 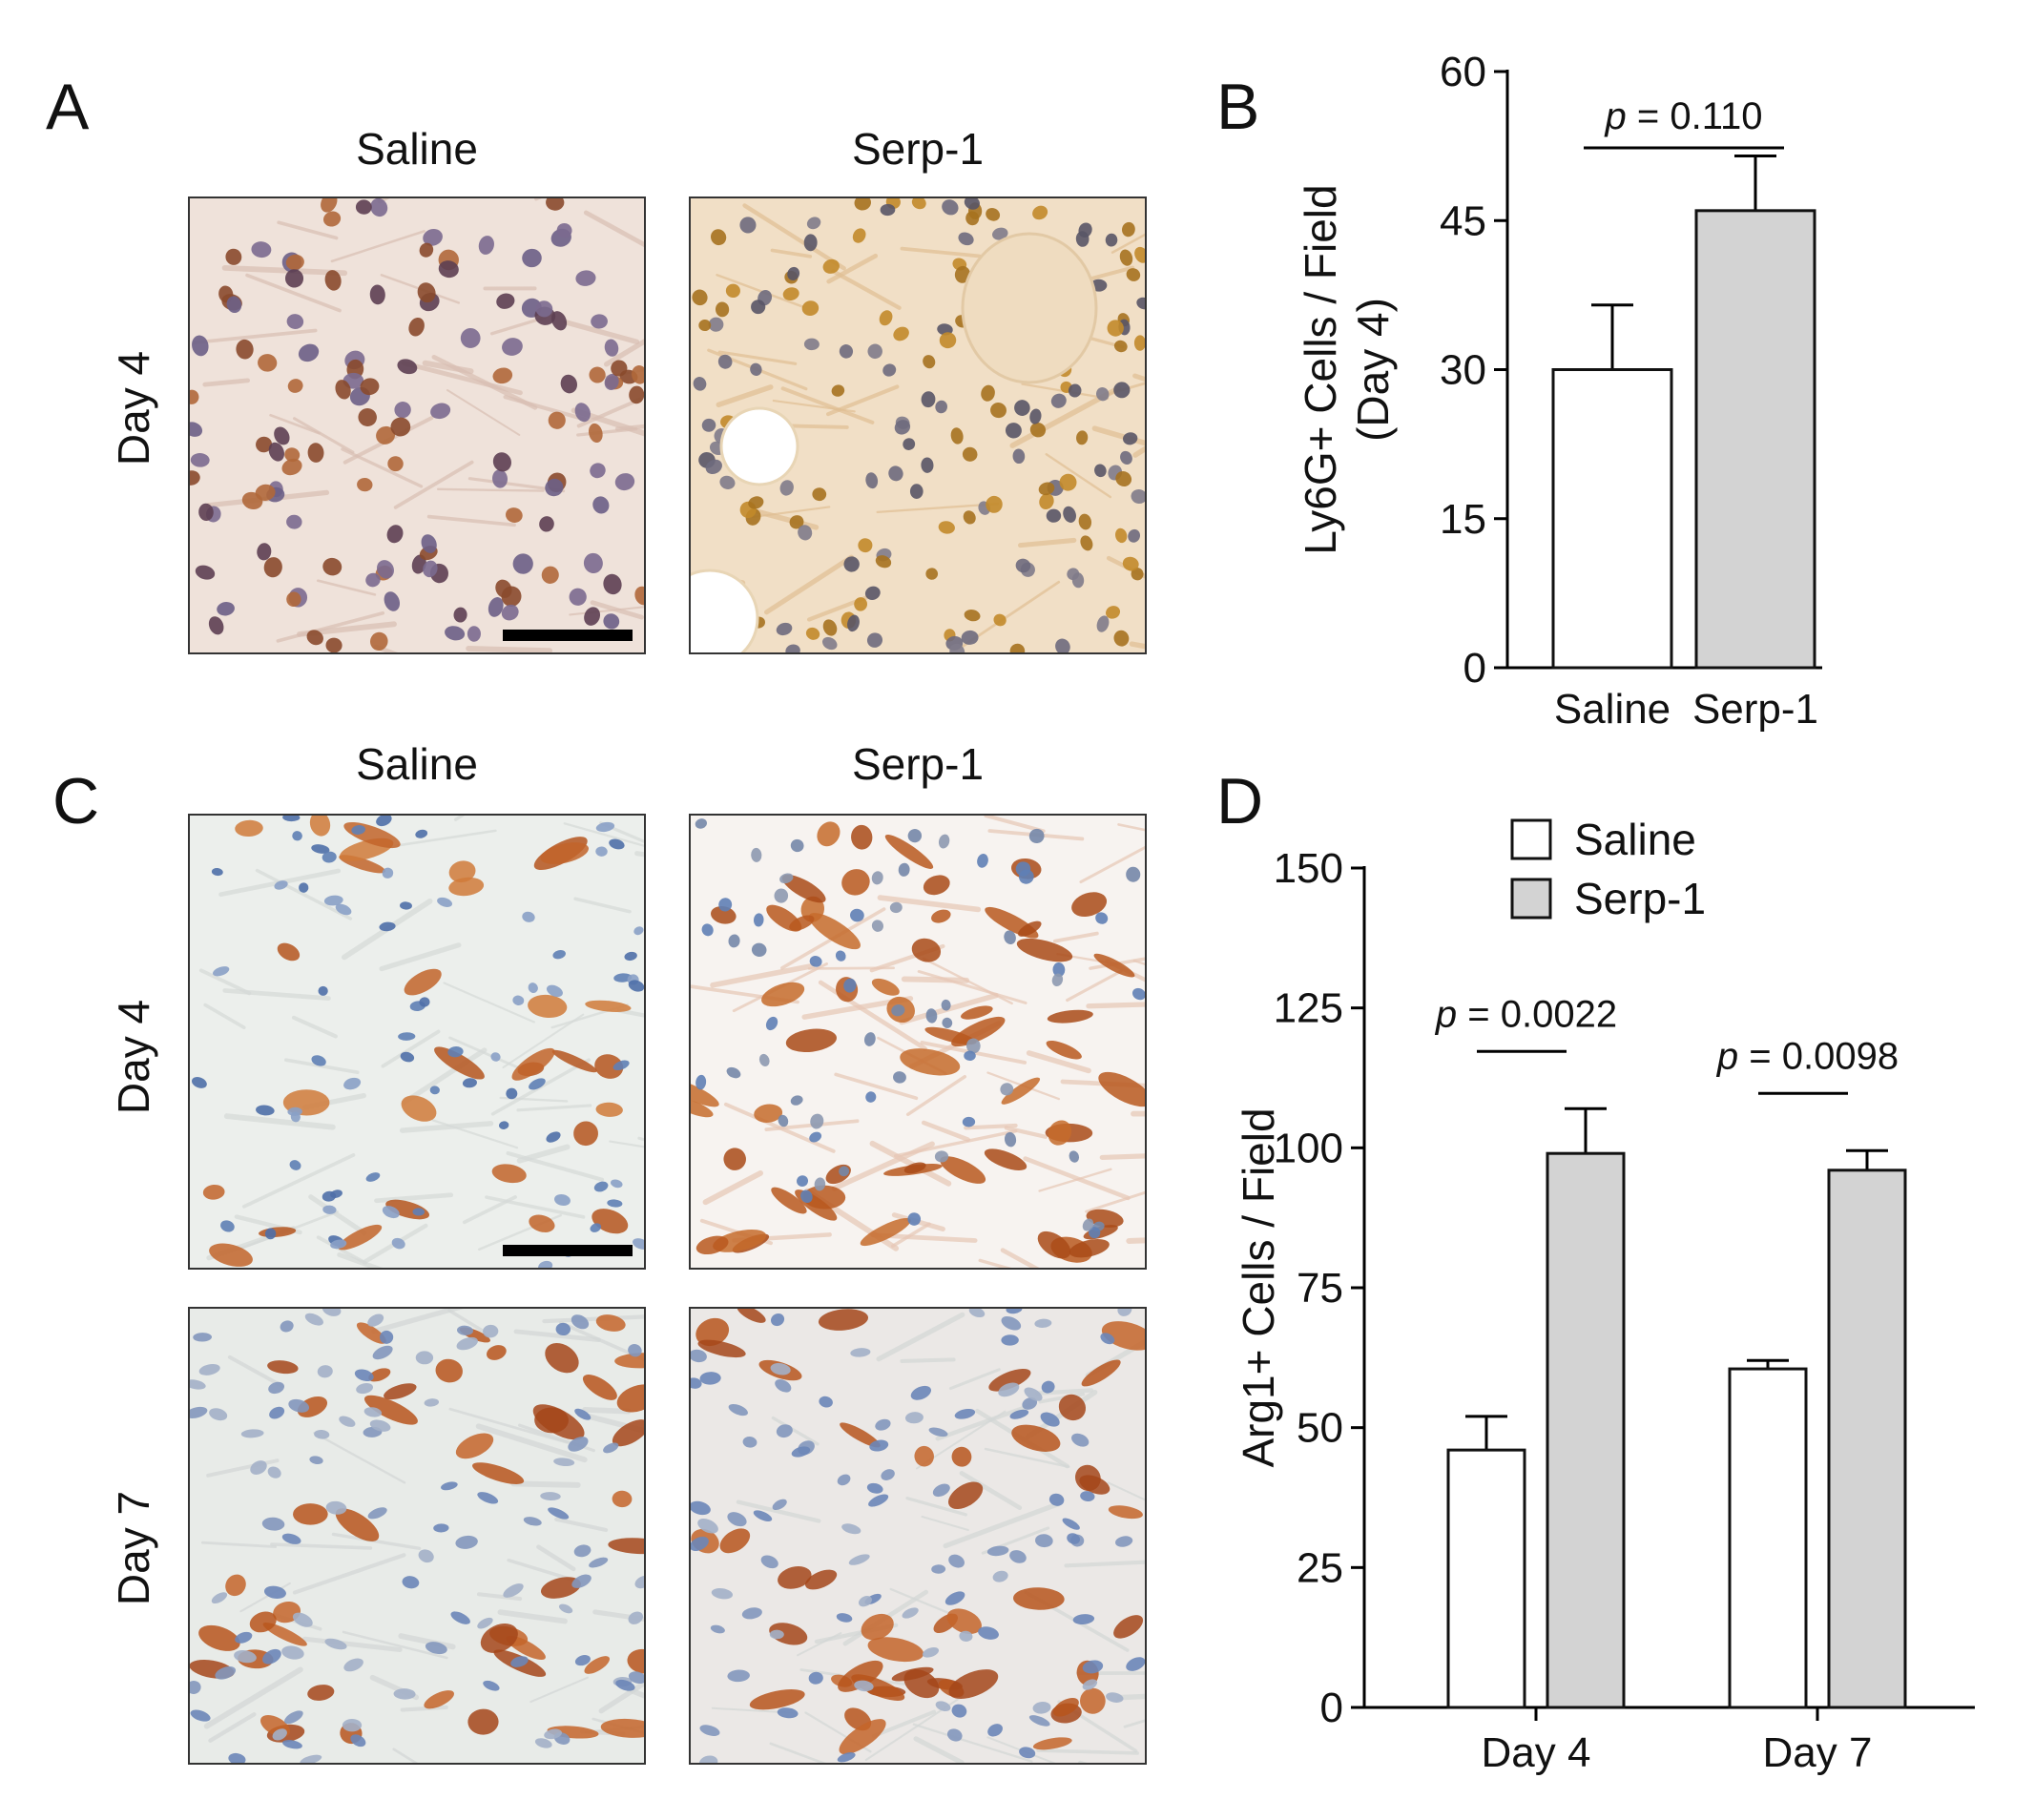 What do you see at coordinates (133, 1548) in the screenshot?
I see `row-label-day7-c: Day 7` at bounding box center [133, 1548].